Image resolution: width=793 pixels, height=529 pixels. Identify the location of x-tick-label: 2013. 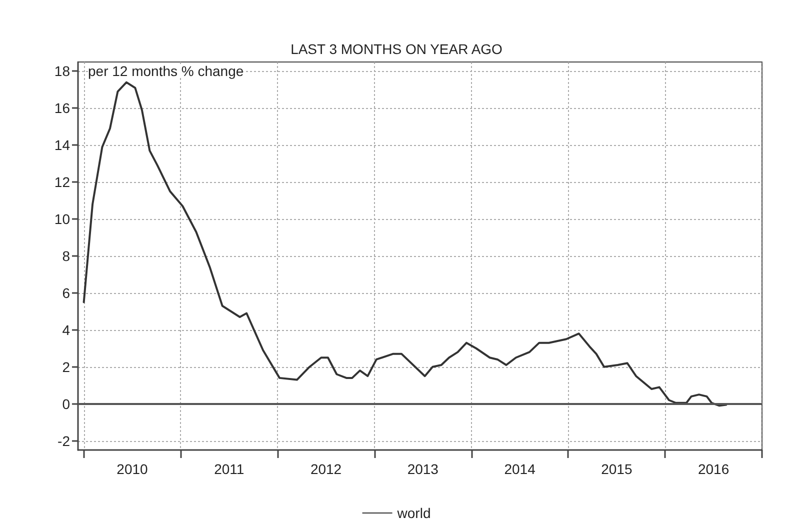
(423, 469).